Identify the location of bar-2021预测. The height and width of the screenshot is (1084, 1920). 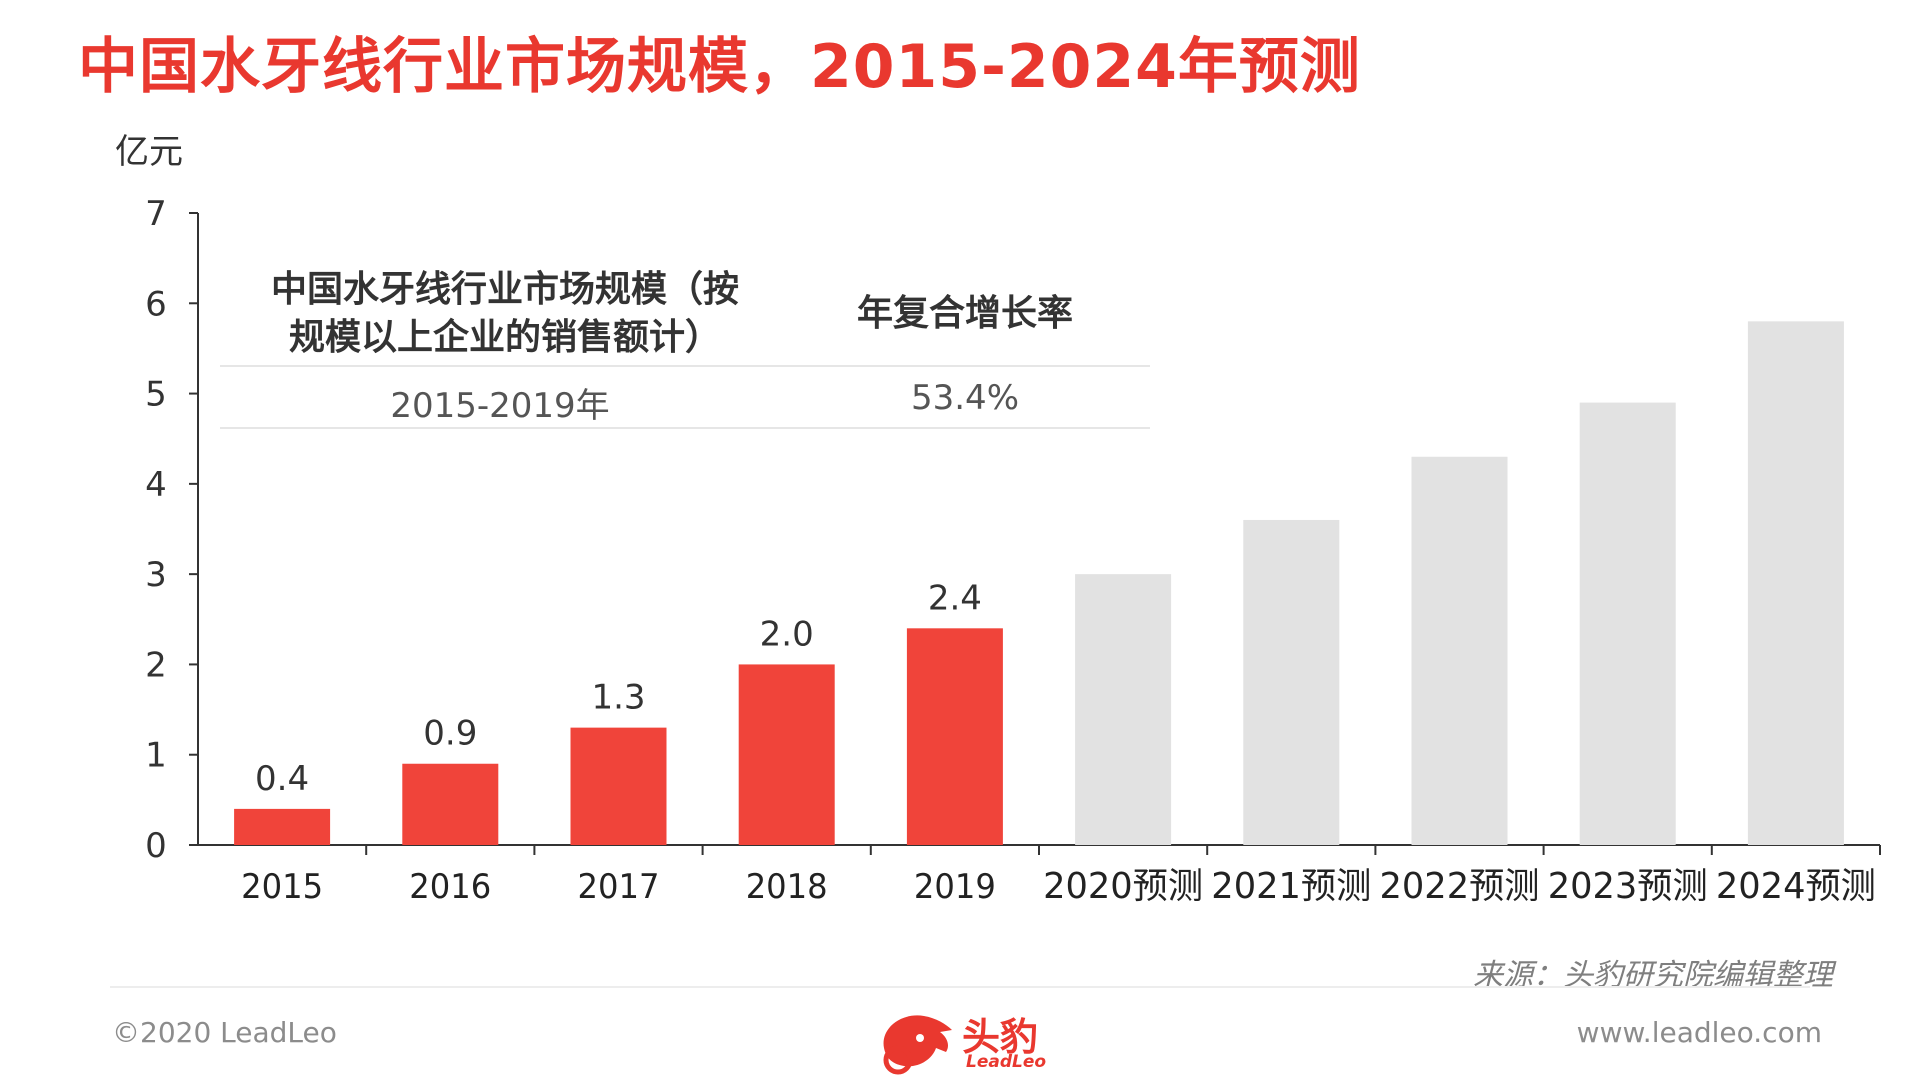
(1291, 682).